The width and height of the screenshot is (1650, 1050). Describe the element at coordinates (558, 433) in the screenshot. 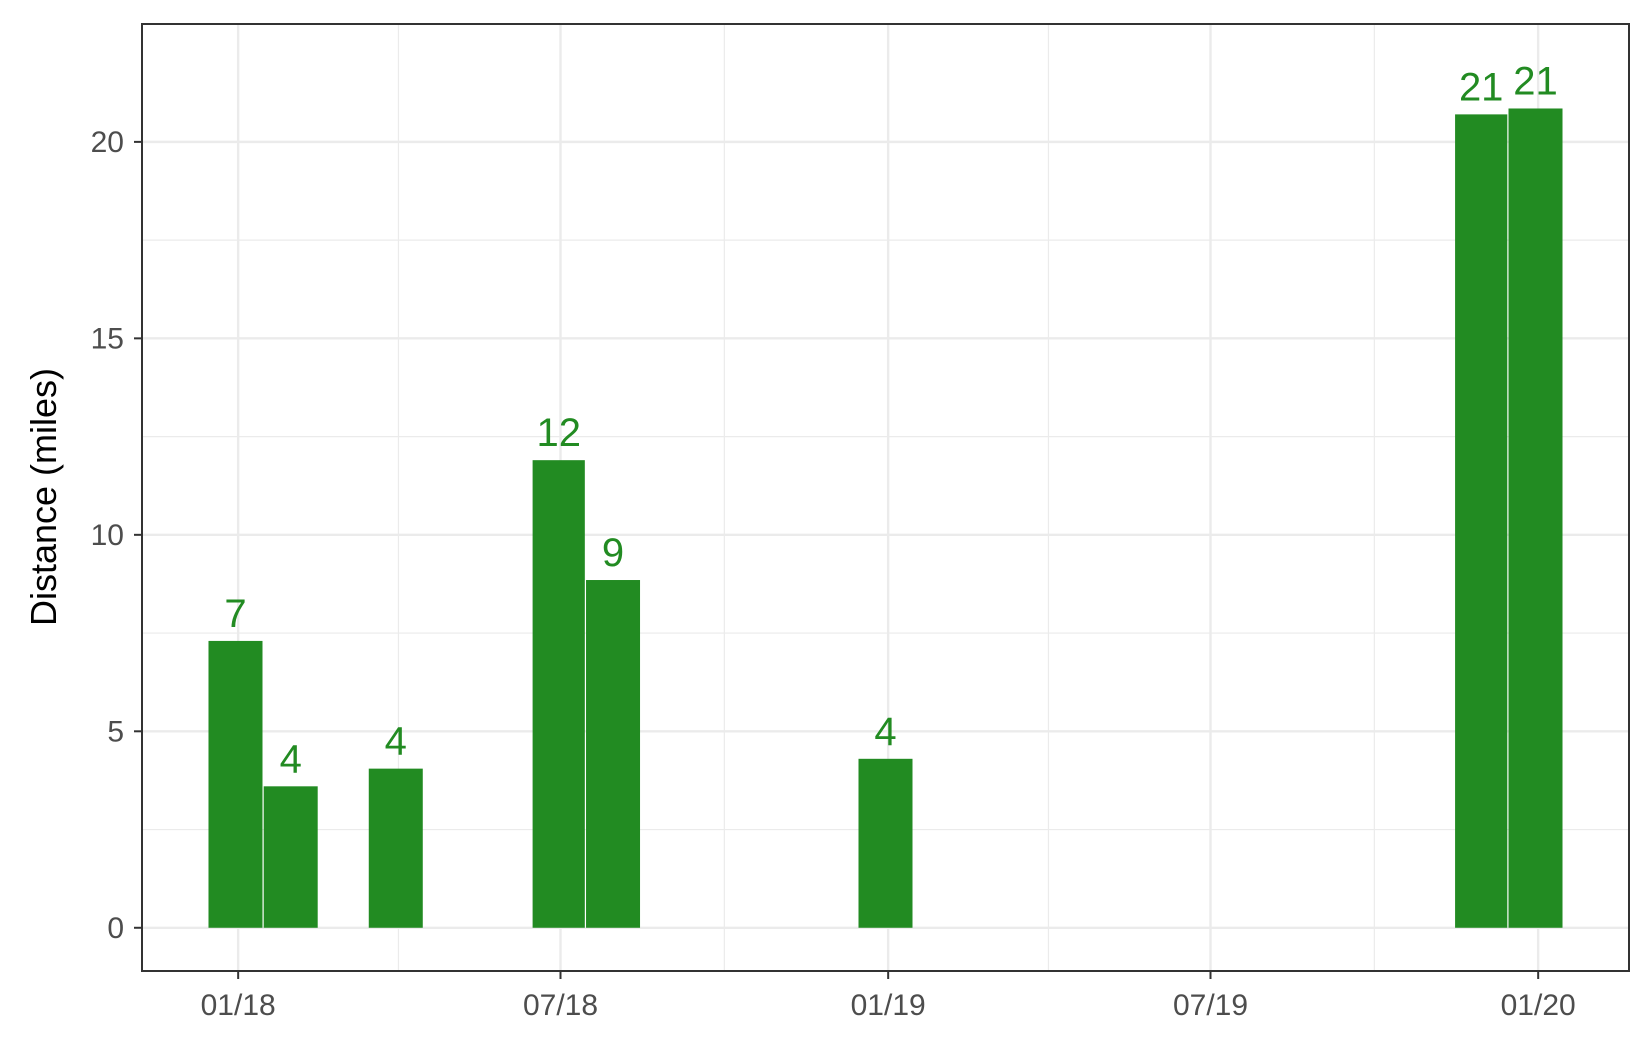

I see `bar-value-label: 12` at that location.